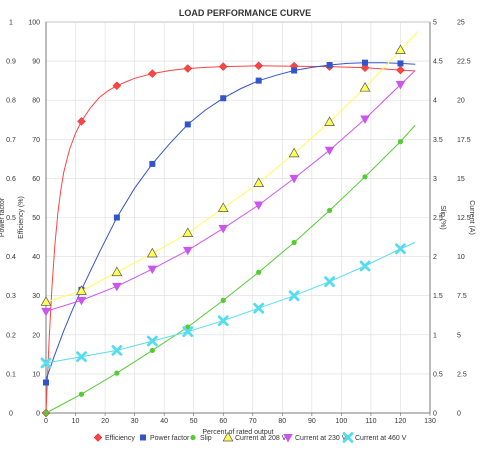 The height and width of the screenshot is (456, 480). I want to click on y-tick-label-eff: 90, so click(36, 62).